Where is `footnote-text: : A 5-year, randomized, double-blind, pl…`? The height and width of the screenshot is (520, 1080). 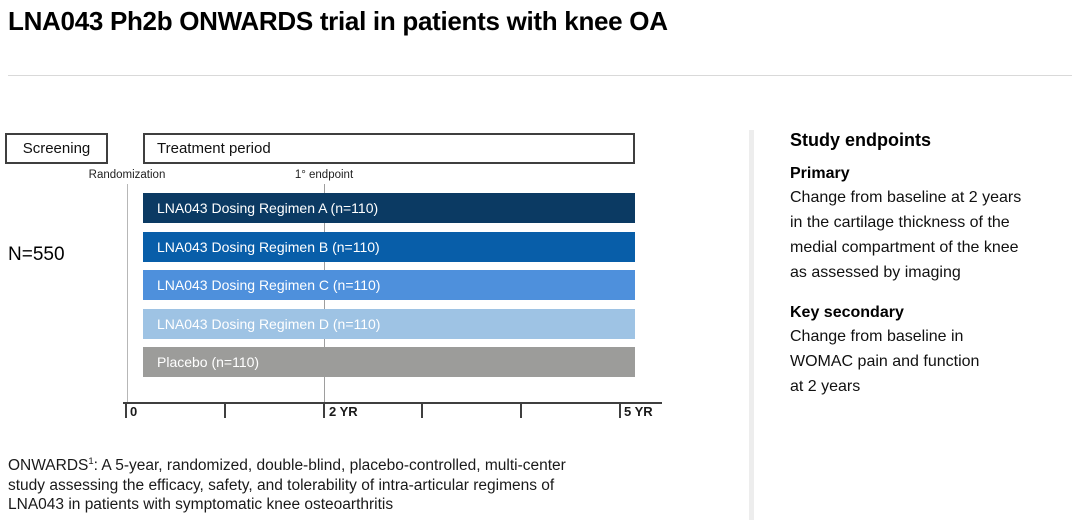 footnote-text: : A 5-year, randomized, double-blind, pl… is located at coordinates (287, 485).